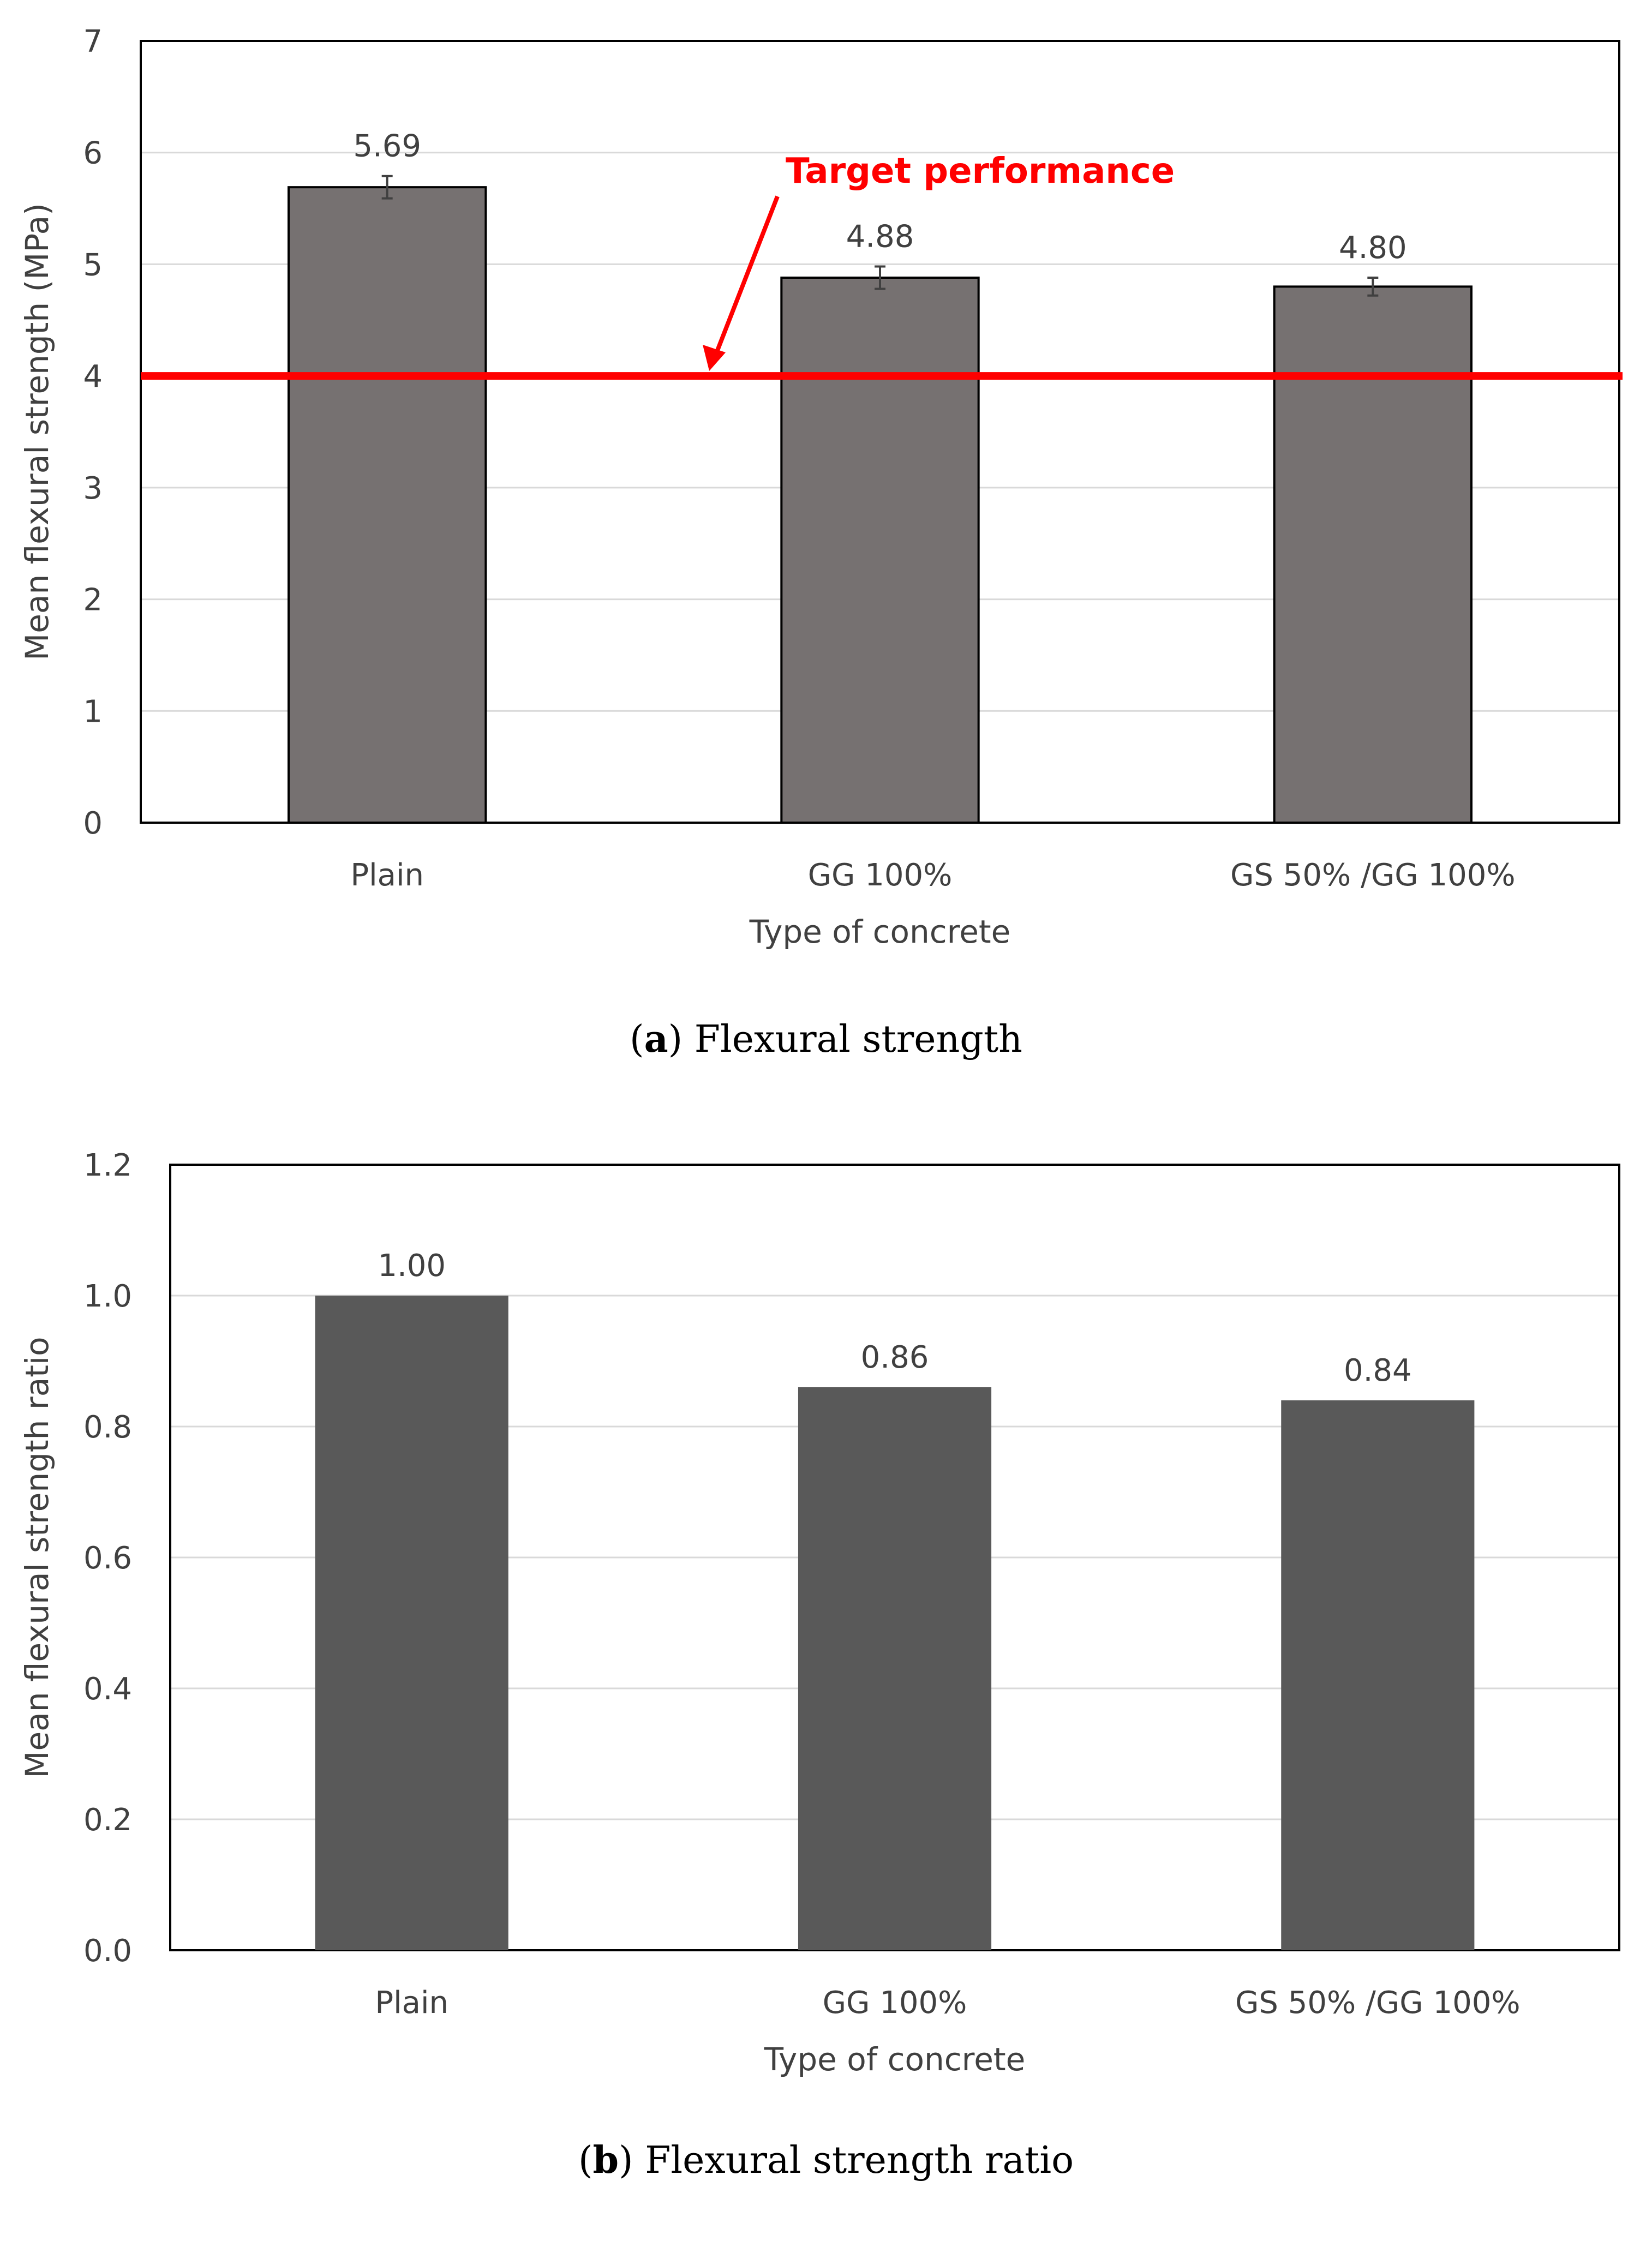  I want to click on data-label: 4.88, so click(880, 237).